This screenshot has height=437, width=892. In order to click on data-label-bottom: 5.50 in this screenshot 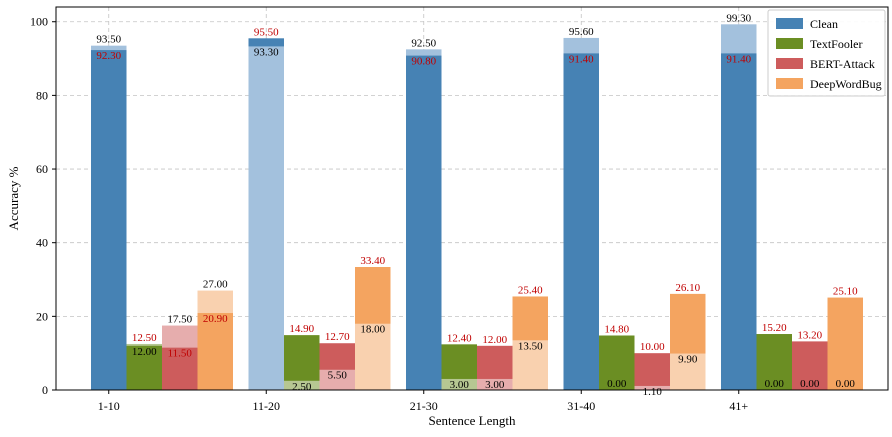, I will do `click(338, 376)`.